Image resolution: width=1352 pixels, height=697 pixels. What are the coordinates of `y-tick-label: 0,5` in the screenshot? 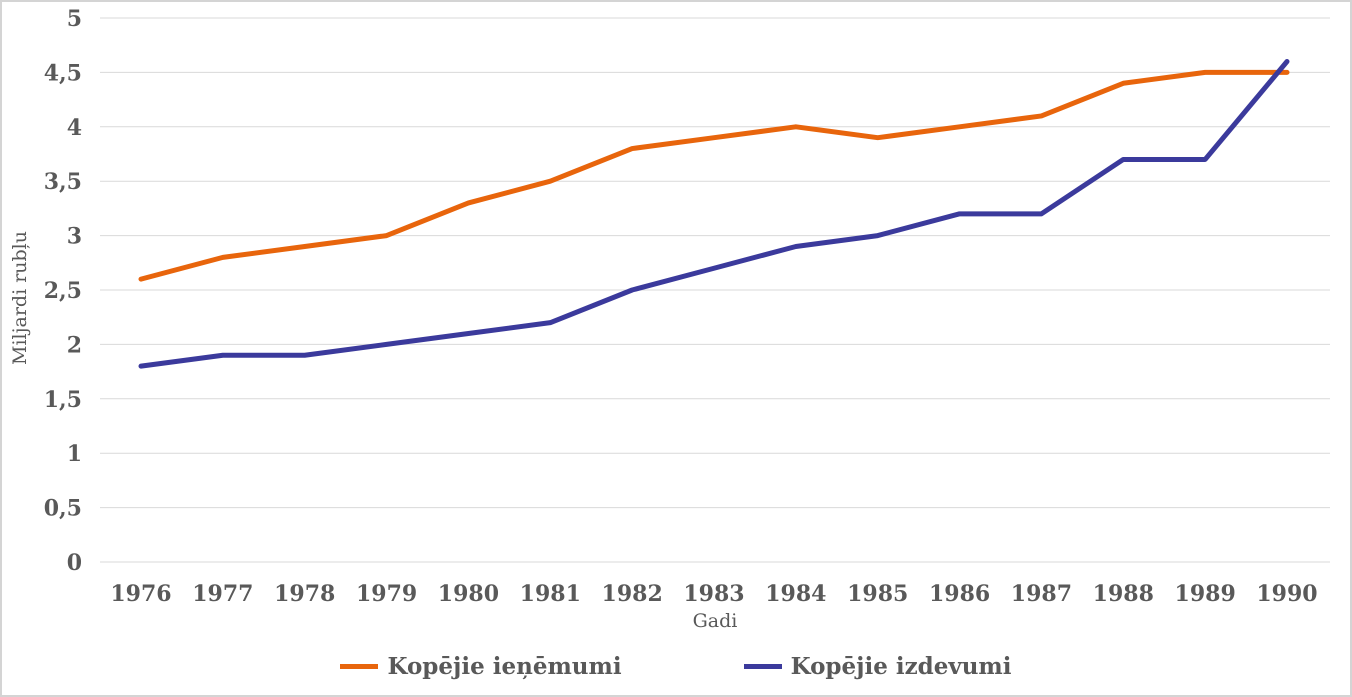 It's located at (63, 509).